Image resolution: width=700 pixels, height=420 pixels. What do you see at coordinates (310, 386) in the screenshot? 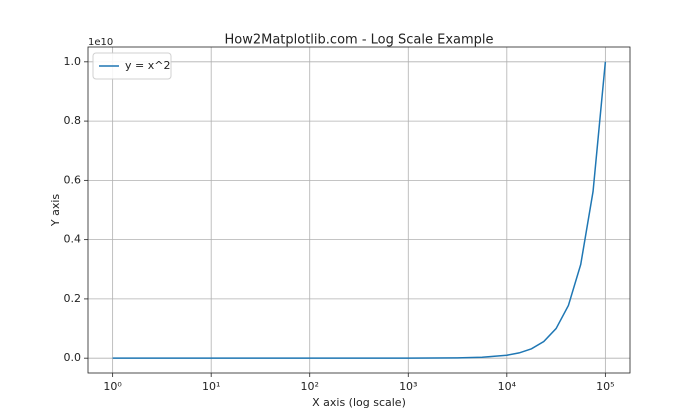
I see `x-tick-label: 10²` at bounding box center [310, 386].